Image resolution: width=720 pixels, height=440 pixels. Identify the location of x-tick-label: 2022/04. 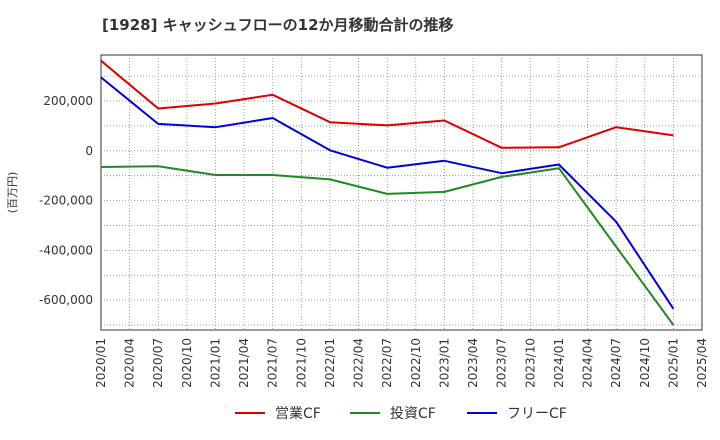
(359, 363).